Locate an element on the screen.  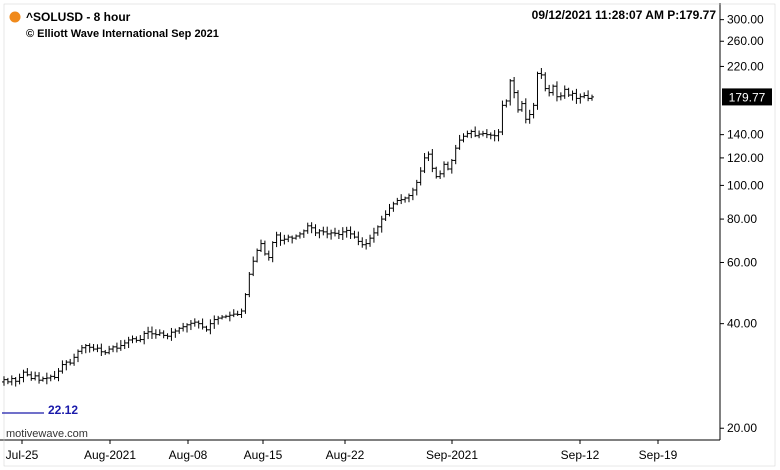
level-label: 22.12 is located at coordinates (63, 410).